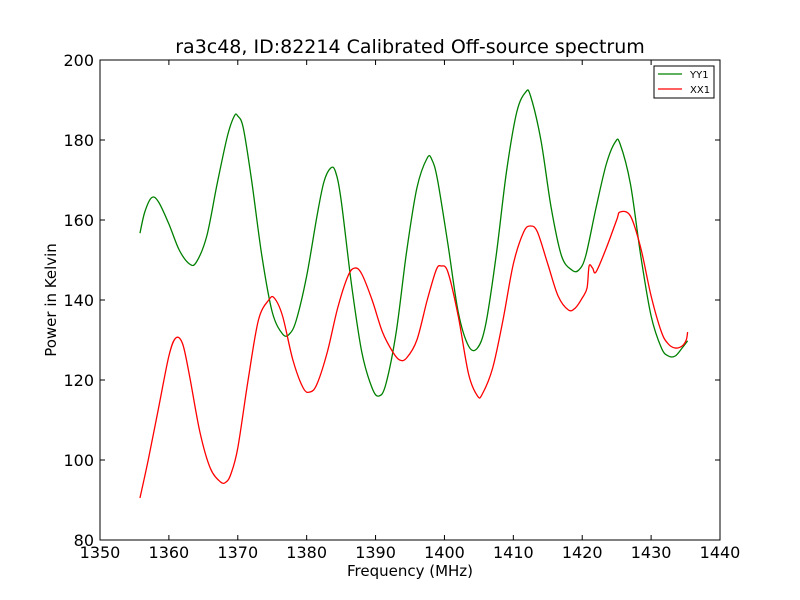 The width and height of the screenshot is (800, 600). I want to click on x-axis-label: Frequency (MHz), so click(410, 571).